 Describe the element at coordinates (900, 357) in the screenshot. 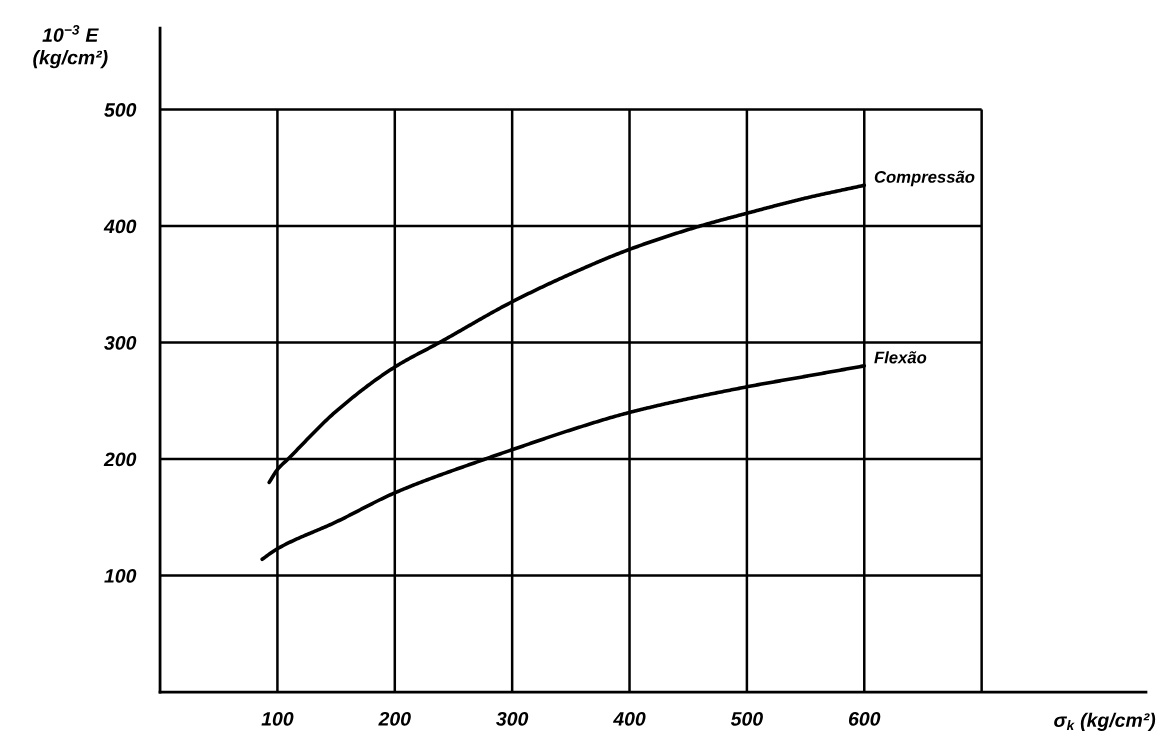

I see `series-label: Flexão` at that location.